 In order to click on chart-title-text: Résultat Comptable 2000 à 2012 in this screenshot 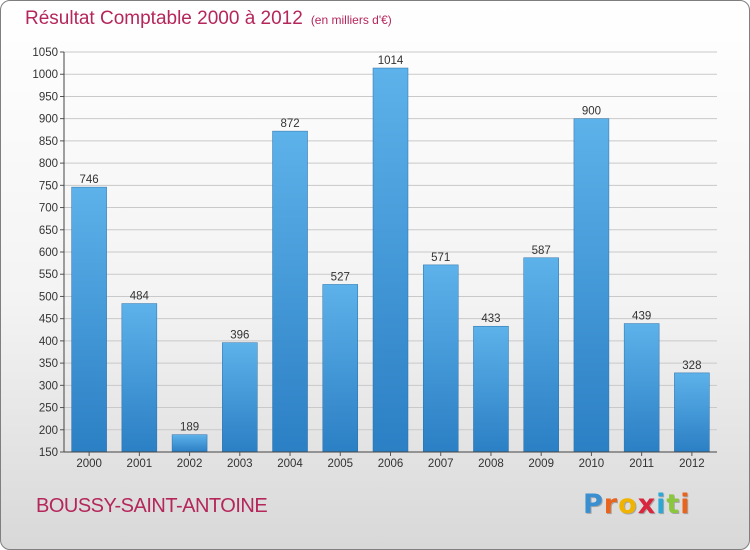, I will do `click(164, 18)`.